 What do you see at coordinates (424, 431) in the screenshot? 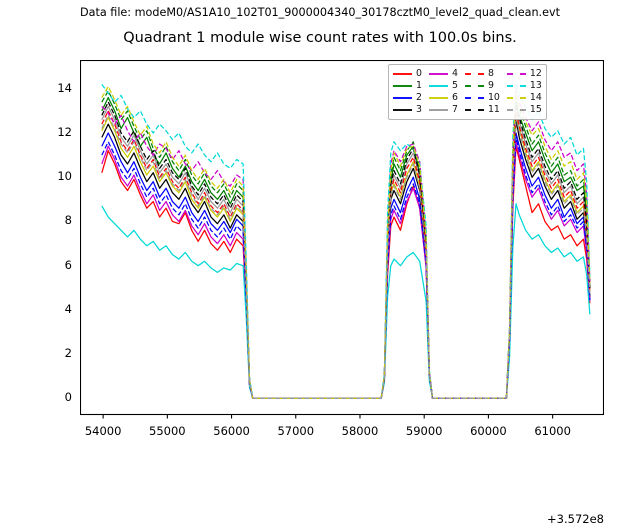
I see `x-tick-label: 59000` at bounding box center [424, 431].